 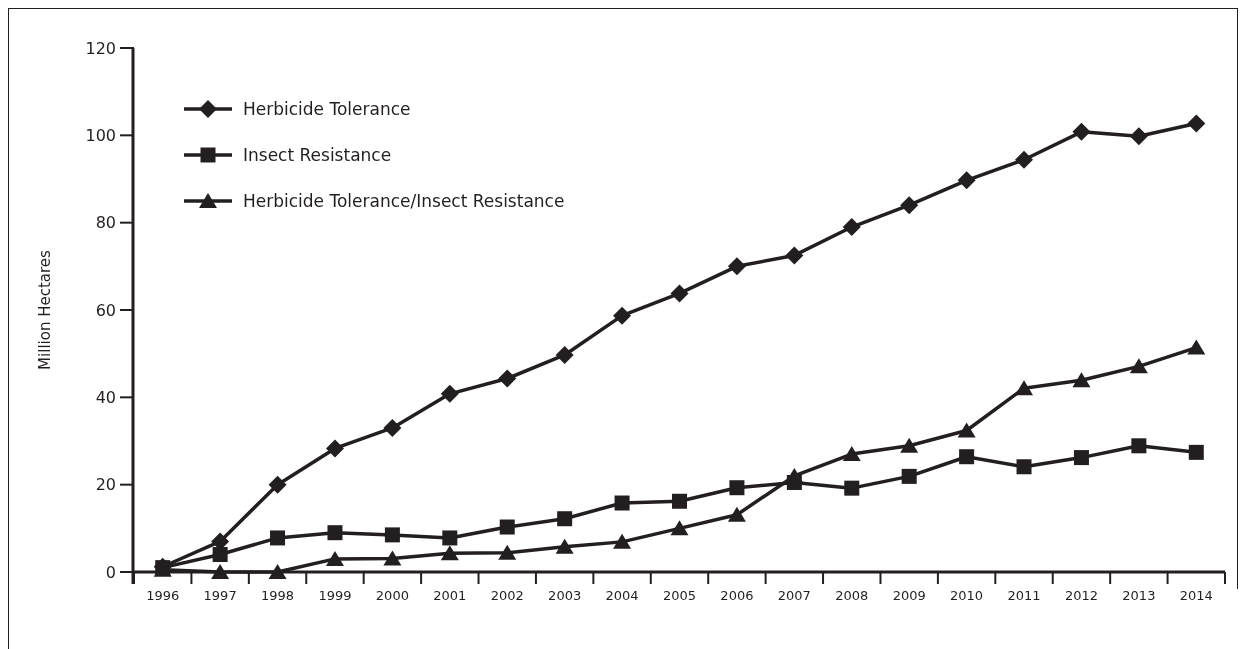 What do you see at coordinates (105, 223) in the screenshot?
I see `y-tick-label: 80` at bounding box center [105, 223].